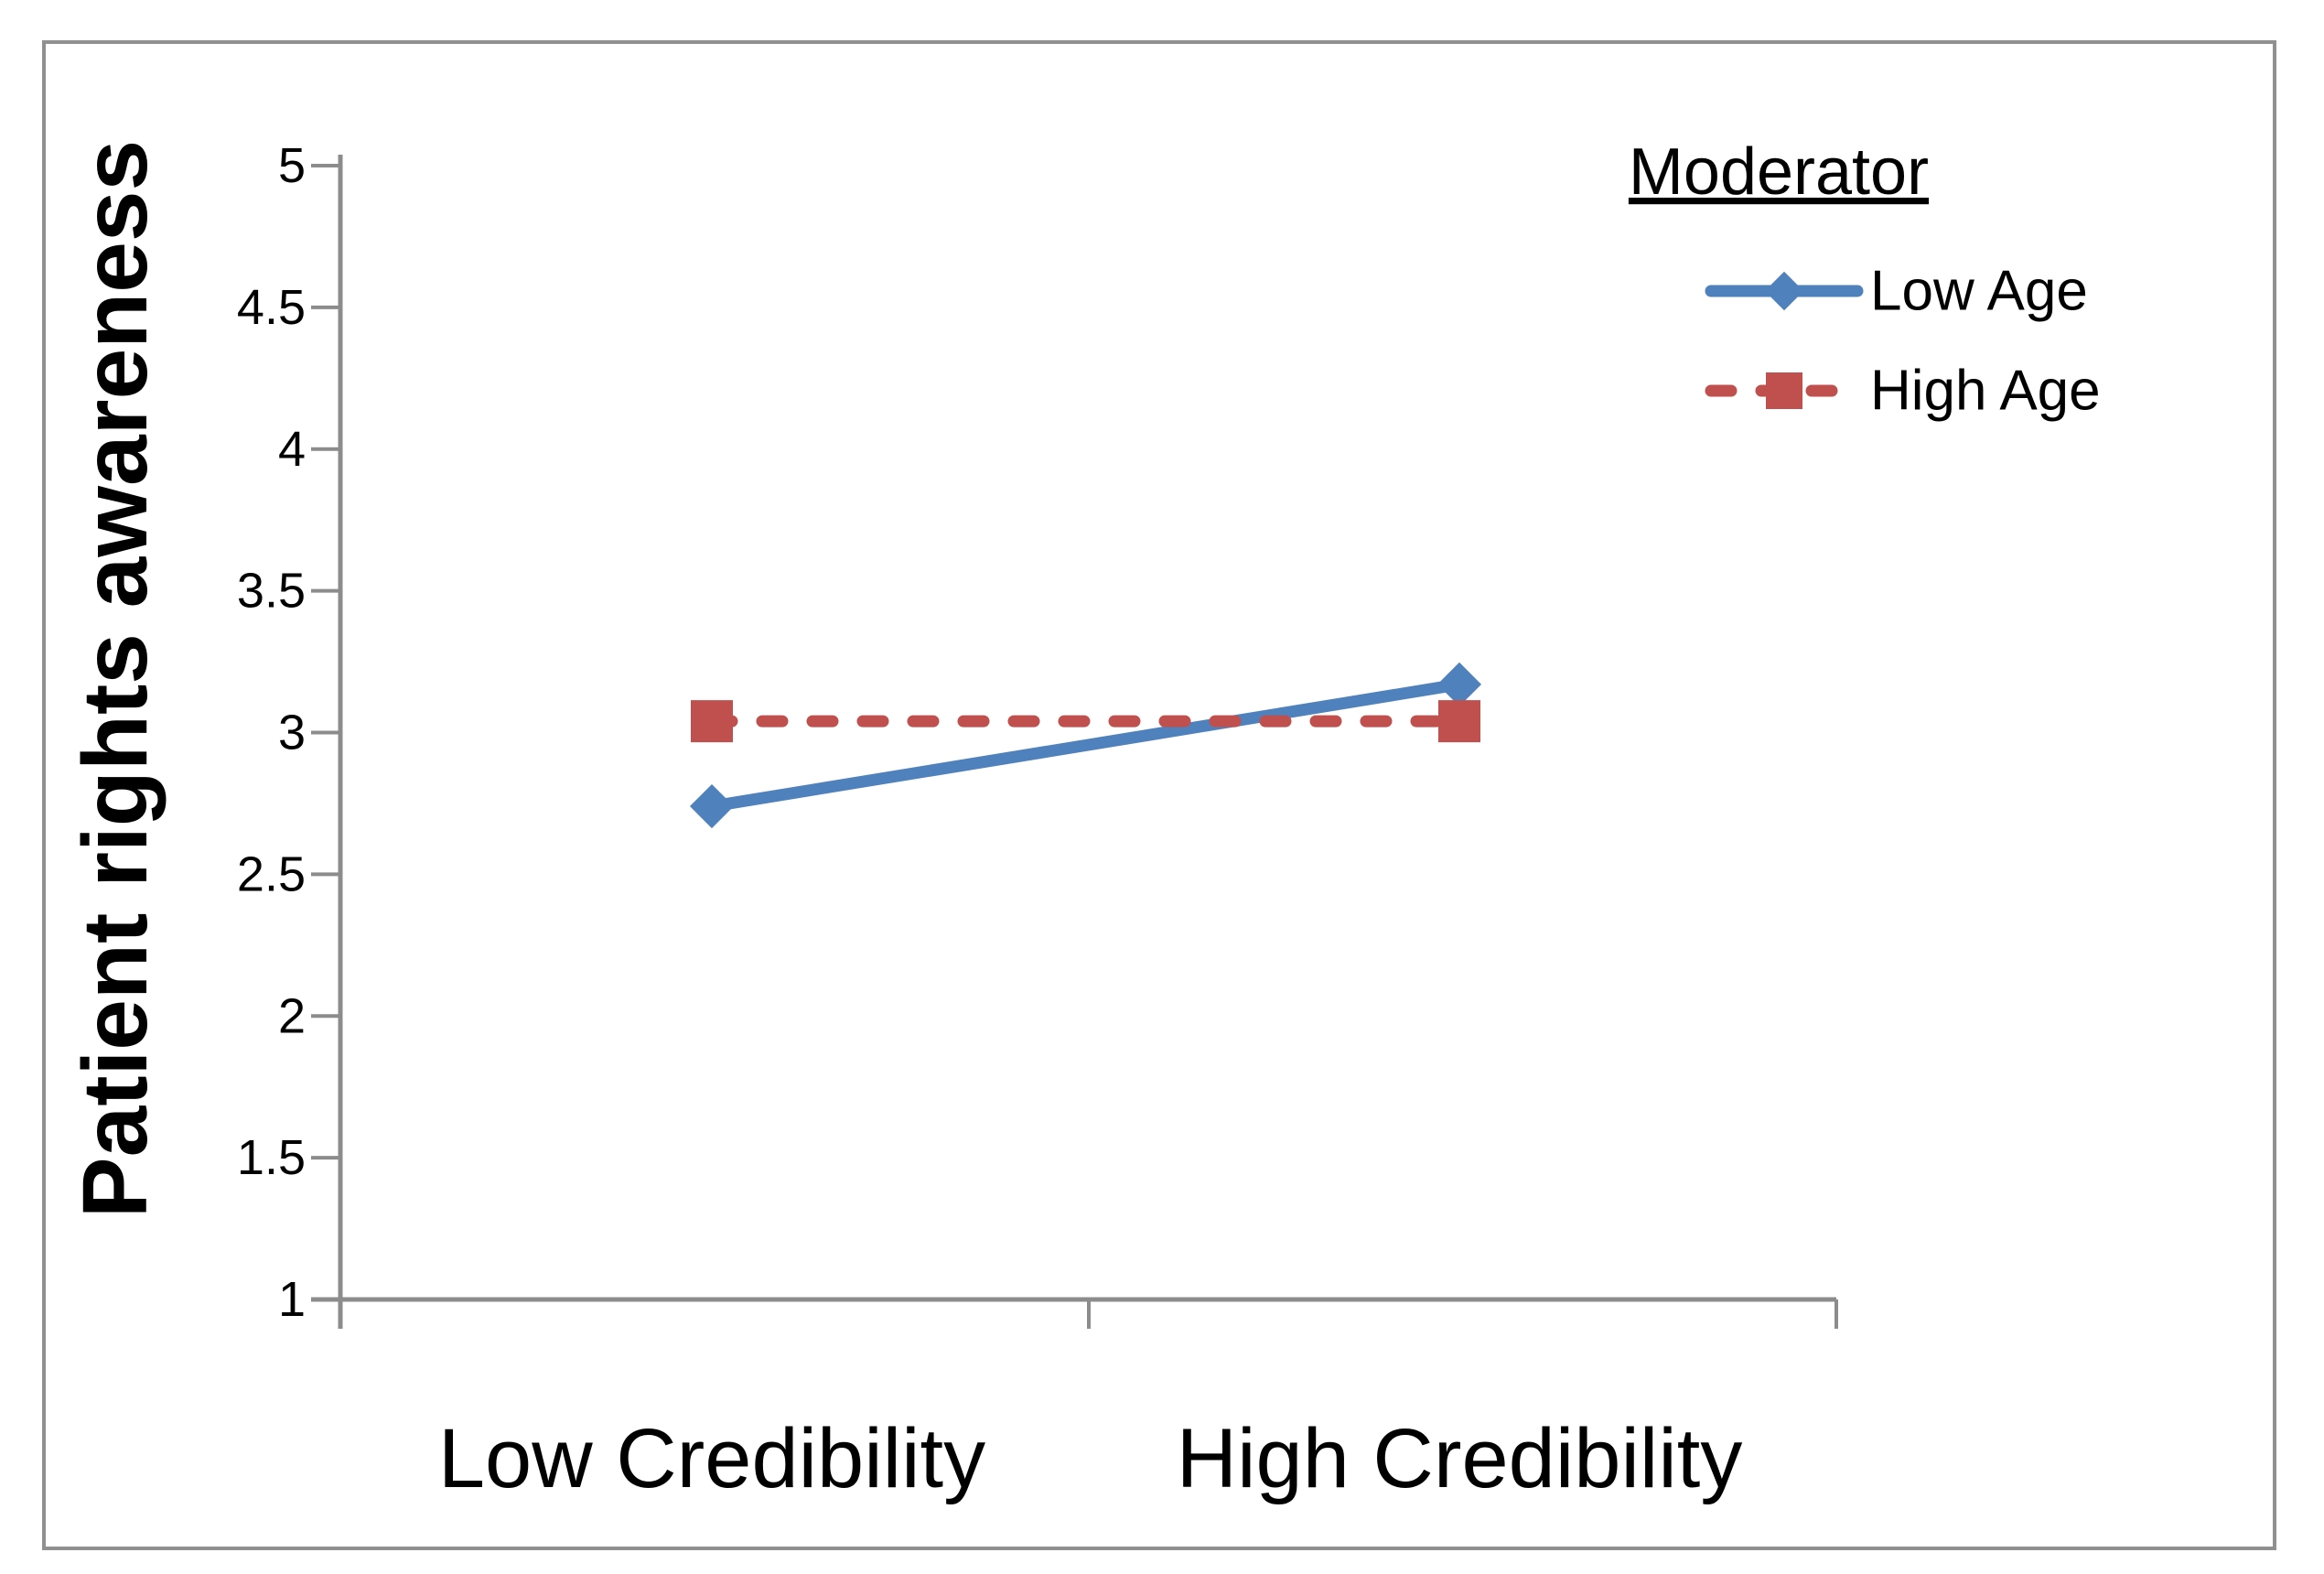  What do you see at coordinates (712, 721) in the screenshot?
I see `data-point-high-age-low-credibility` at bounding box center [712, 721].